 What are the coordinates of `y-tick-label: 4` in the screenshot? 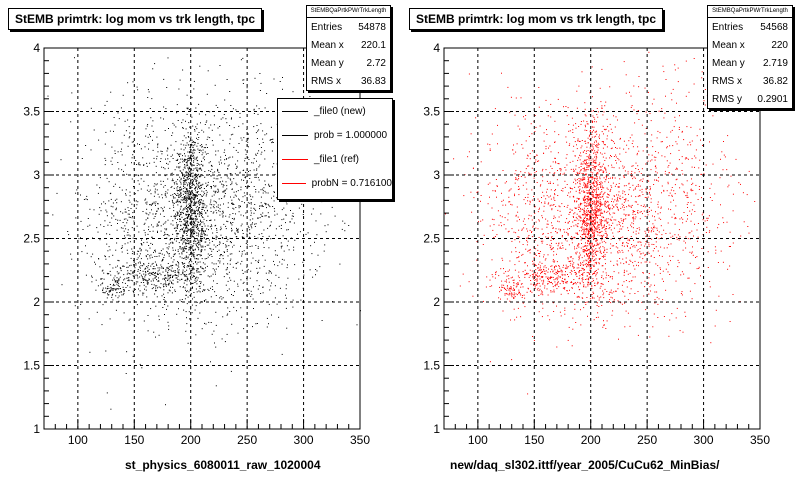 It's located at (36, 48).